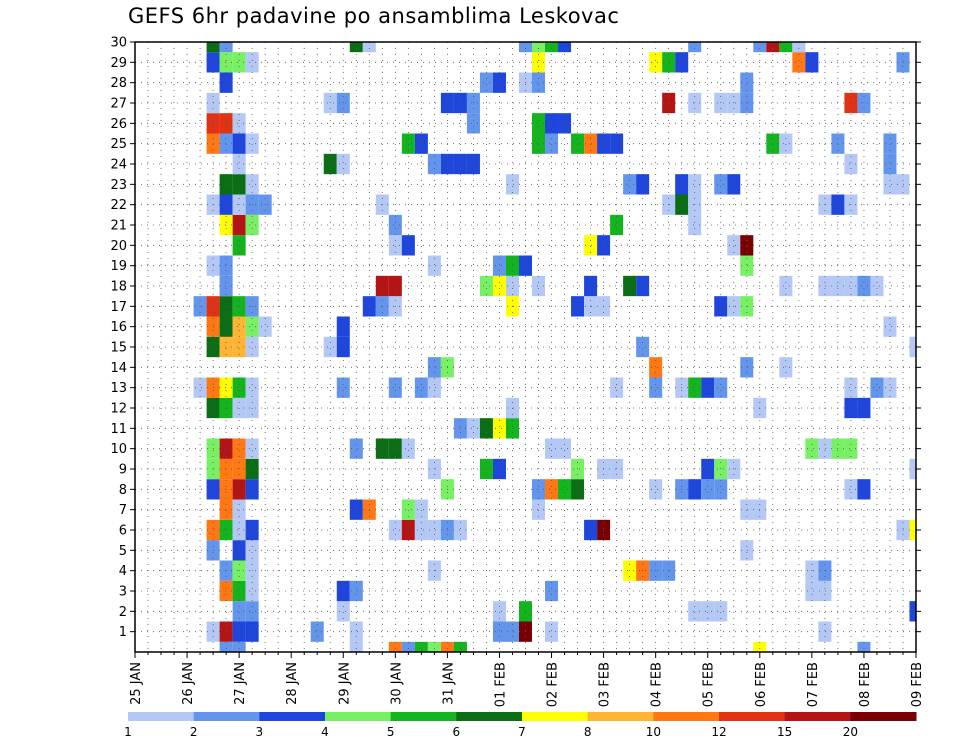 The height and width of the screenshot is (742, 960). I want to click on y-tick-label: 3, so click(123, 592).